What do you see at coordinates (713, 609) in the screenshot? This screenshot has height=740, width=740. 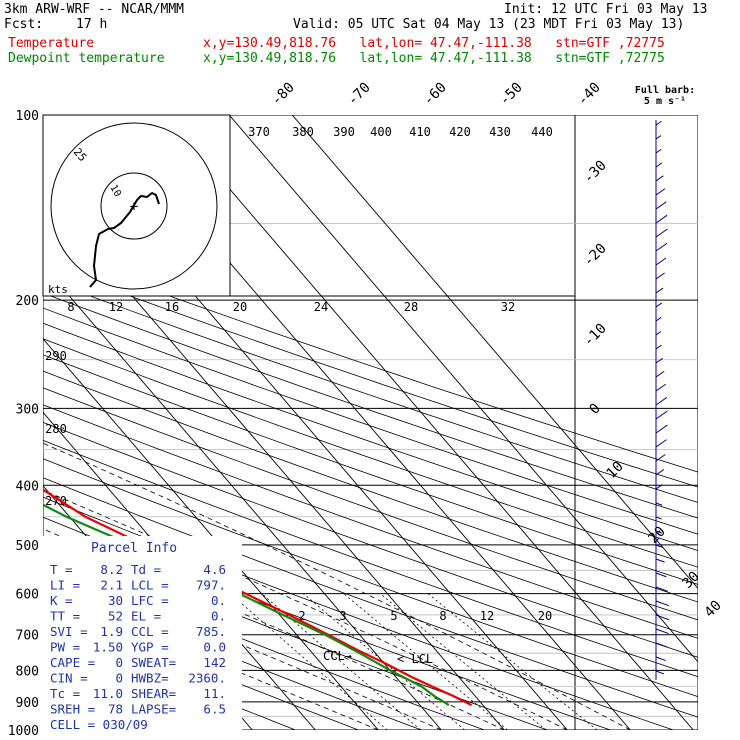 I see `isotherm-label-40: 40` at bounding box center [713, 609].